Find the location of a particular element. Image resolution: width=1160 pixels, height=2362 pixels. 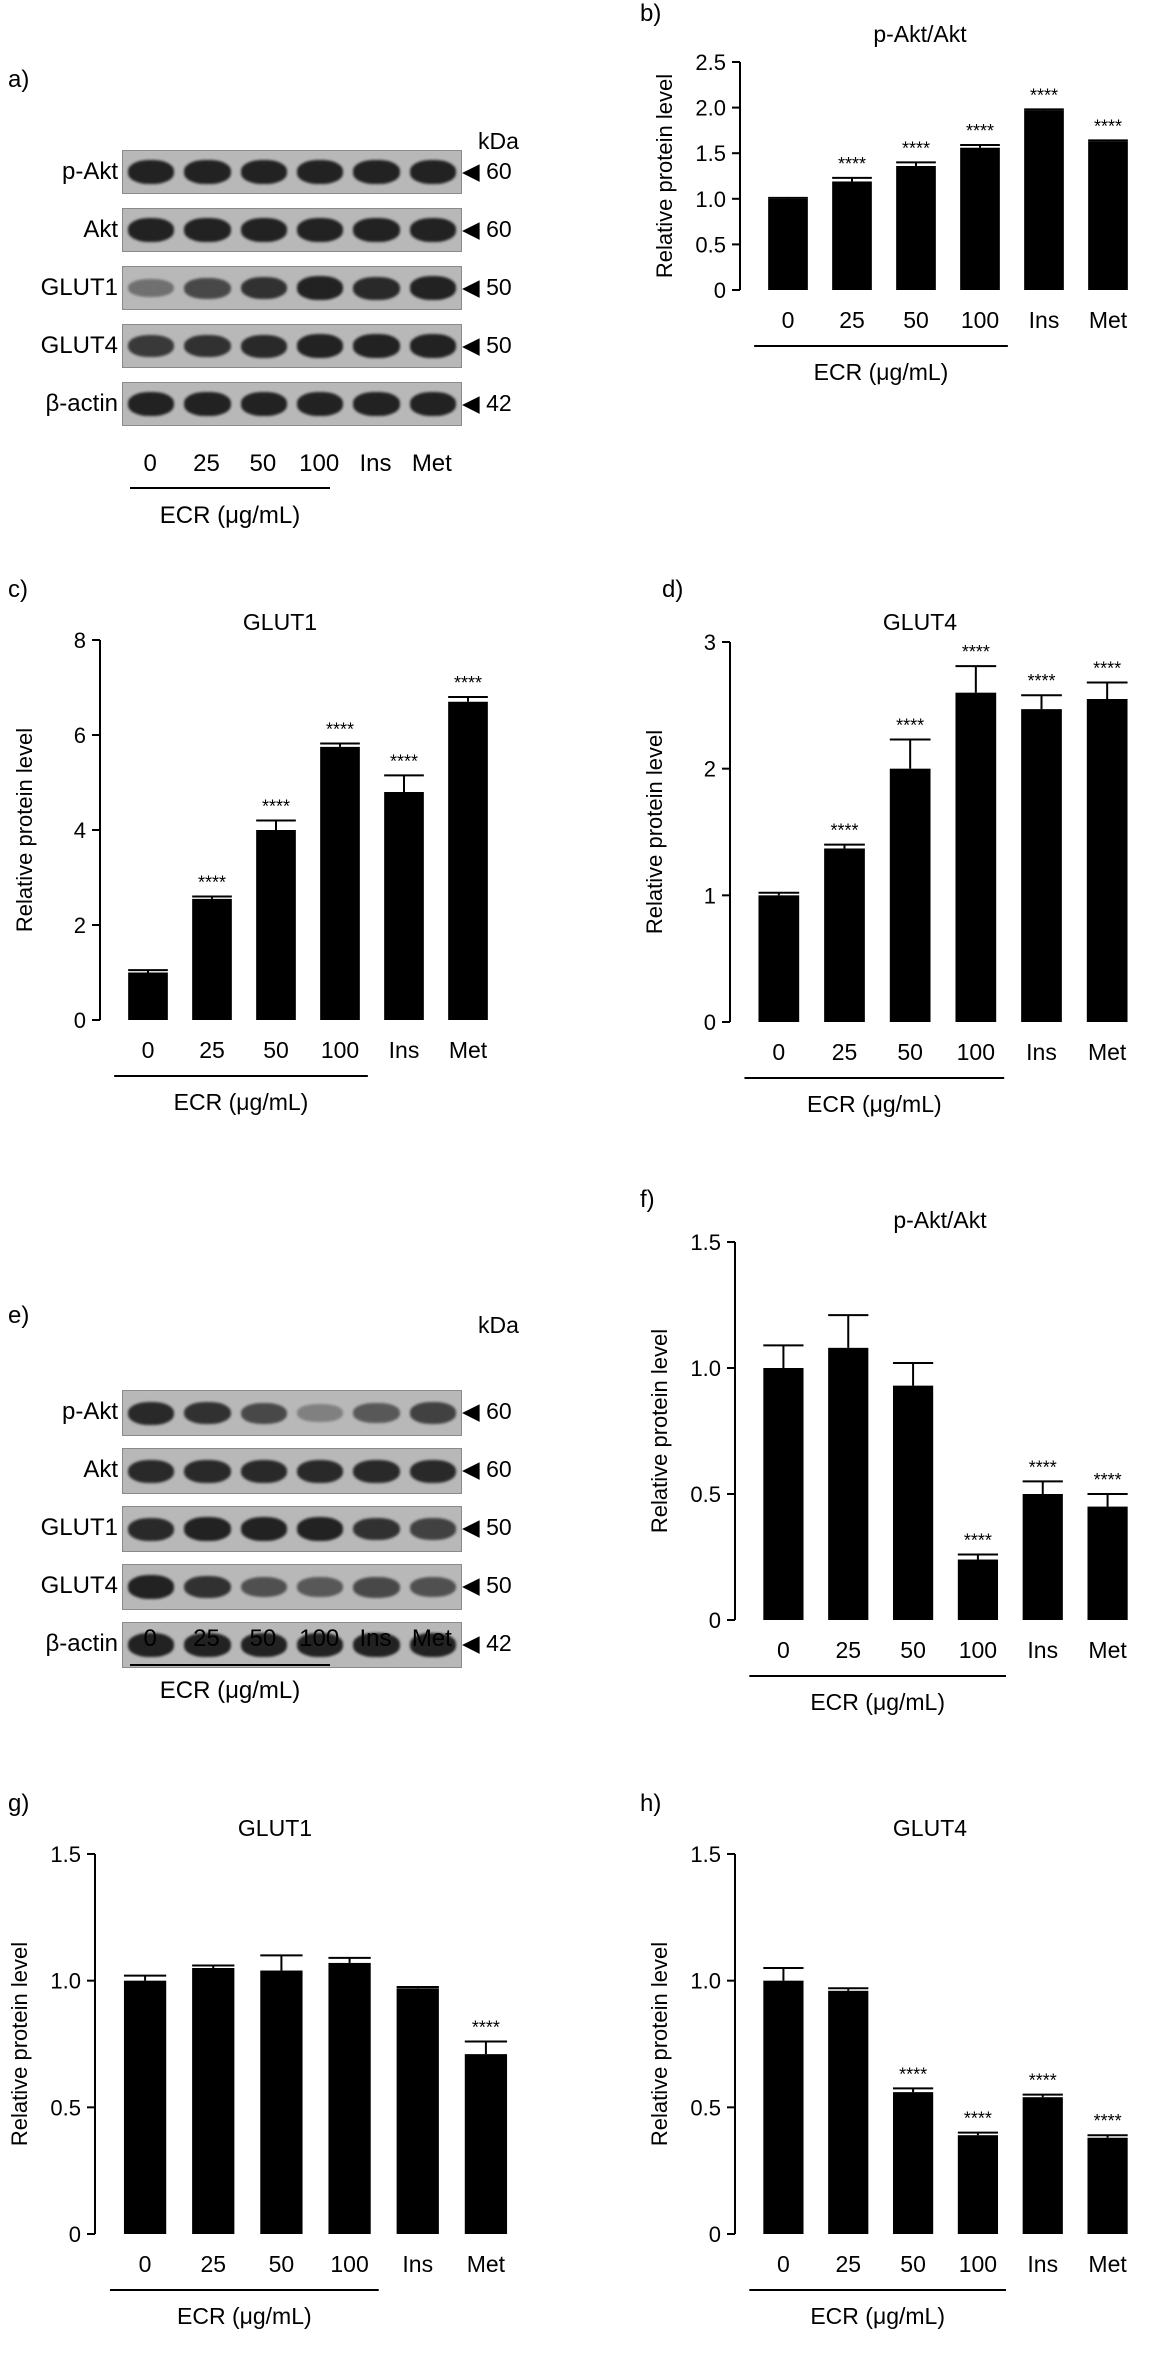

blot-row-label: p-Akt is located at coordinates (89, 1411).